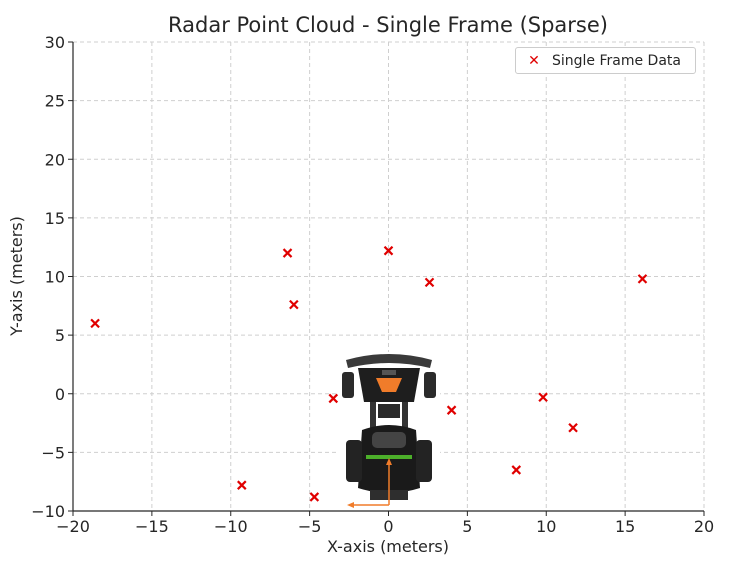  I want to click on x-tick-label: 15, so click(625, 526).